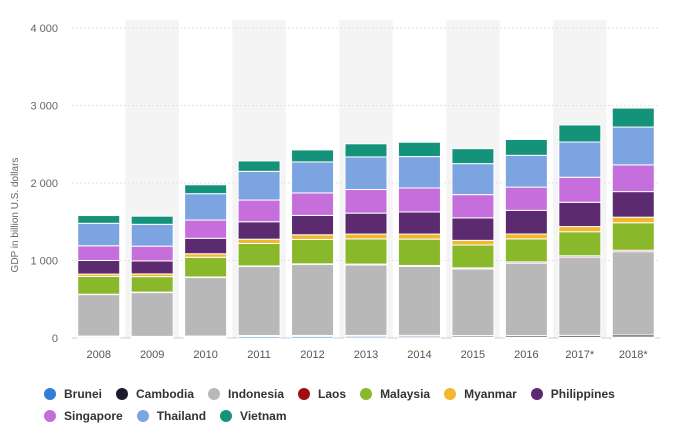 This screenshot has width=673, height=434. What do you see at coordinates (395, 394) in the screenshot?
I see `legend-item-malaysia: Malaysia` at bounding box center [395, 394].